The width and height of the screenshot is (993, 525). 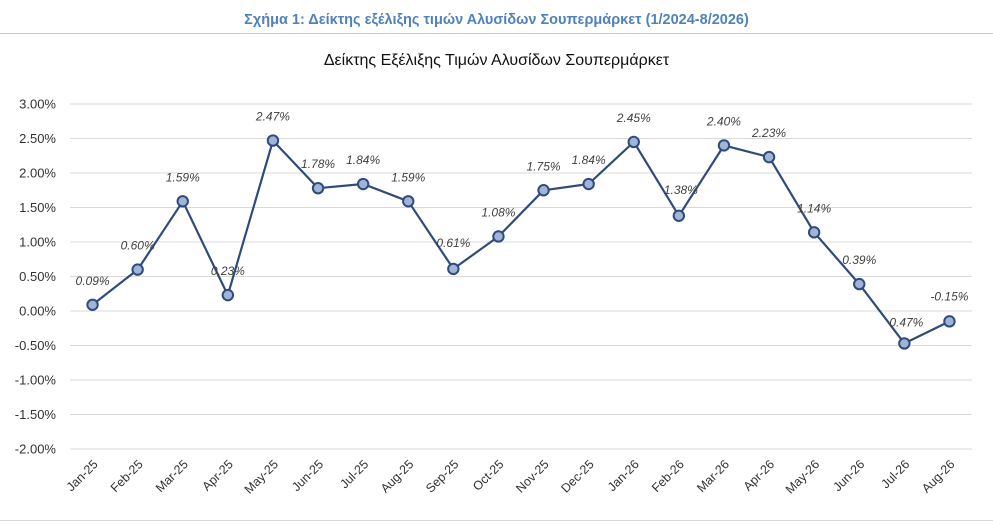 I want to click on x-tick-label: May-26, so click(x=802, y=476).